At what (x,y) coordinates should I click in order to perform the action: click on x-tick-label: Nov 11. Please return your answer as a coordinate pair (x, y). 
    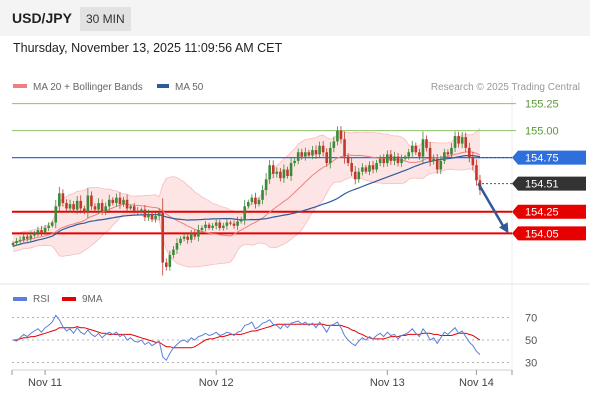
    Looking at the image, I should click on (45, 383).